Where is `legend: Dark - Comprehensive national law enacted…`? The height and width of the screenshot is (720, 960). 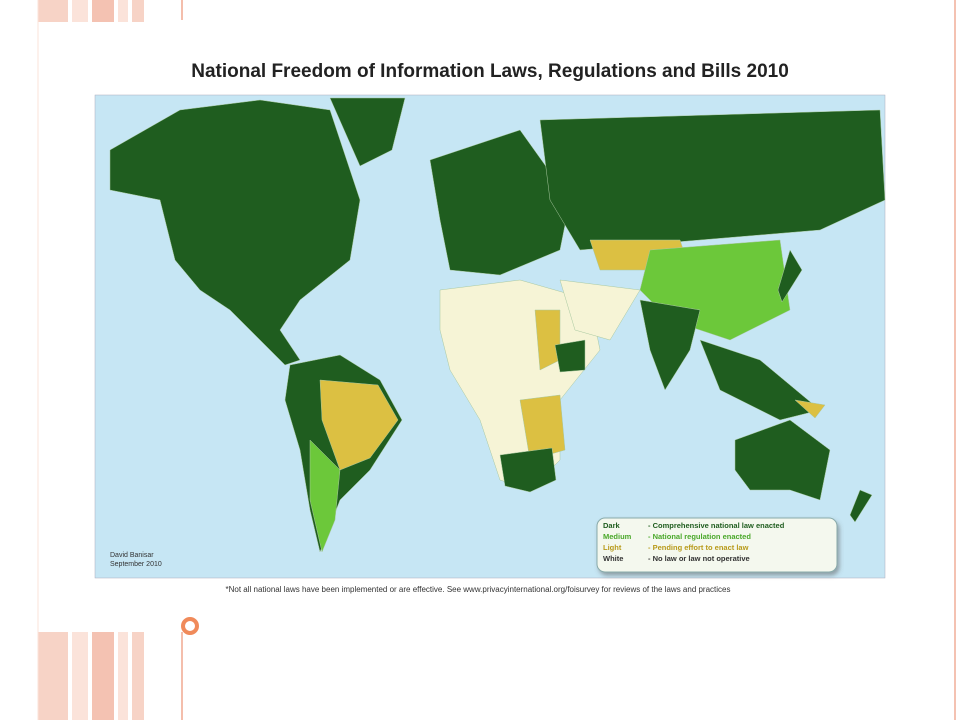
legend: Dark - Comprehensive national law enacted… is located at coordinates (717, 545).